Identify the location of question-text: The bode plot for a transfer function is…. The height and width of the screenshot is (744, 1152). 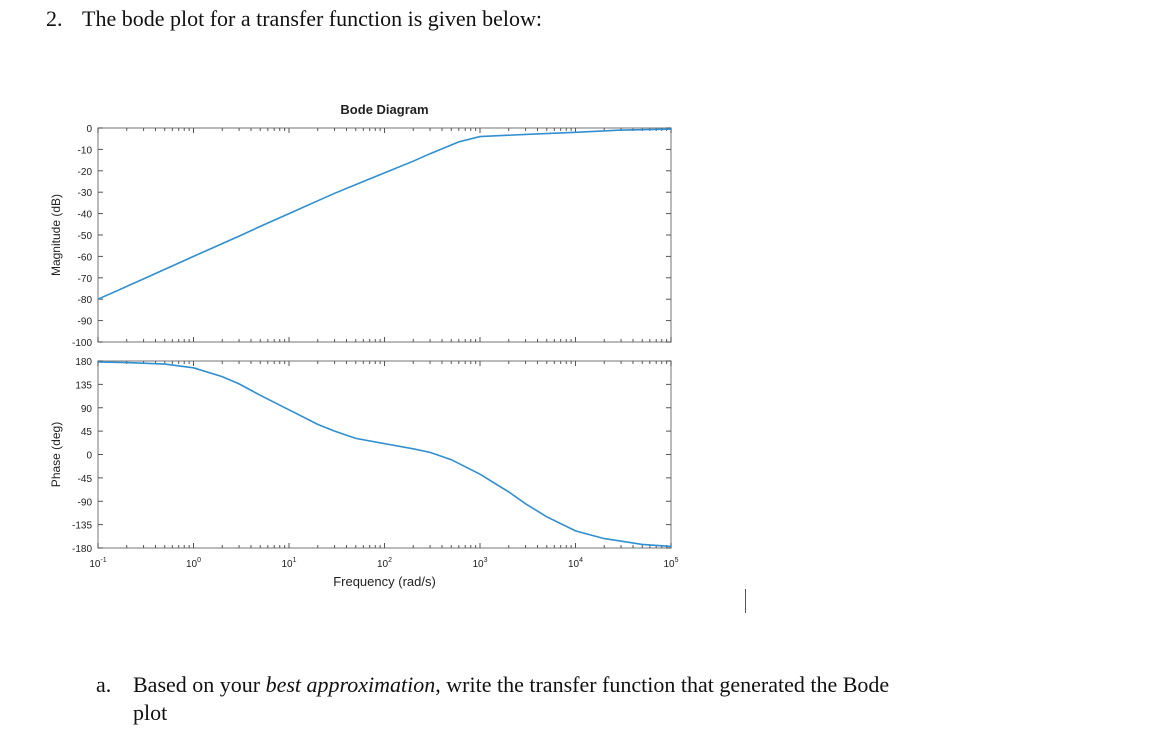
(312, 18).